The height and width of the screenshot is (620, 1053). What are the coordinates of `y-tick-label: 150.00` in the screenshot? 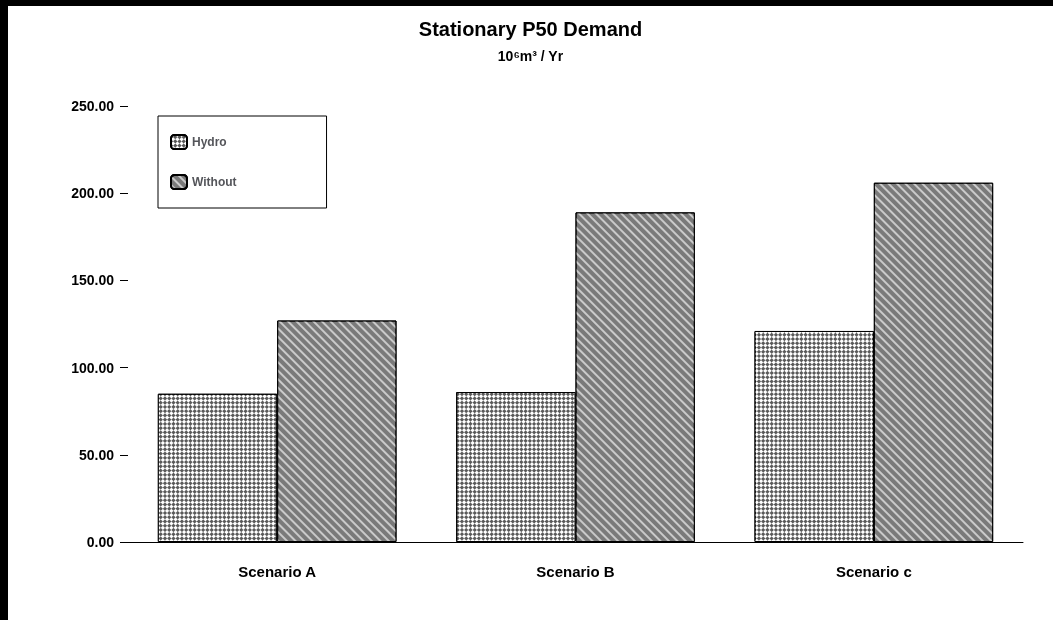 It's located at (93, 280).